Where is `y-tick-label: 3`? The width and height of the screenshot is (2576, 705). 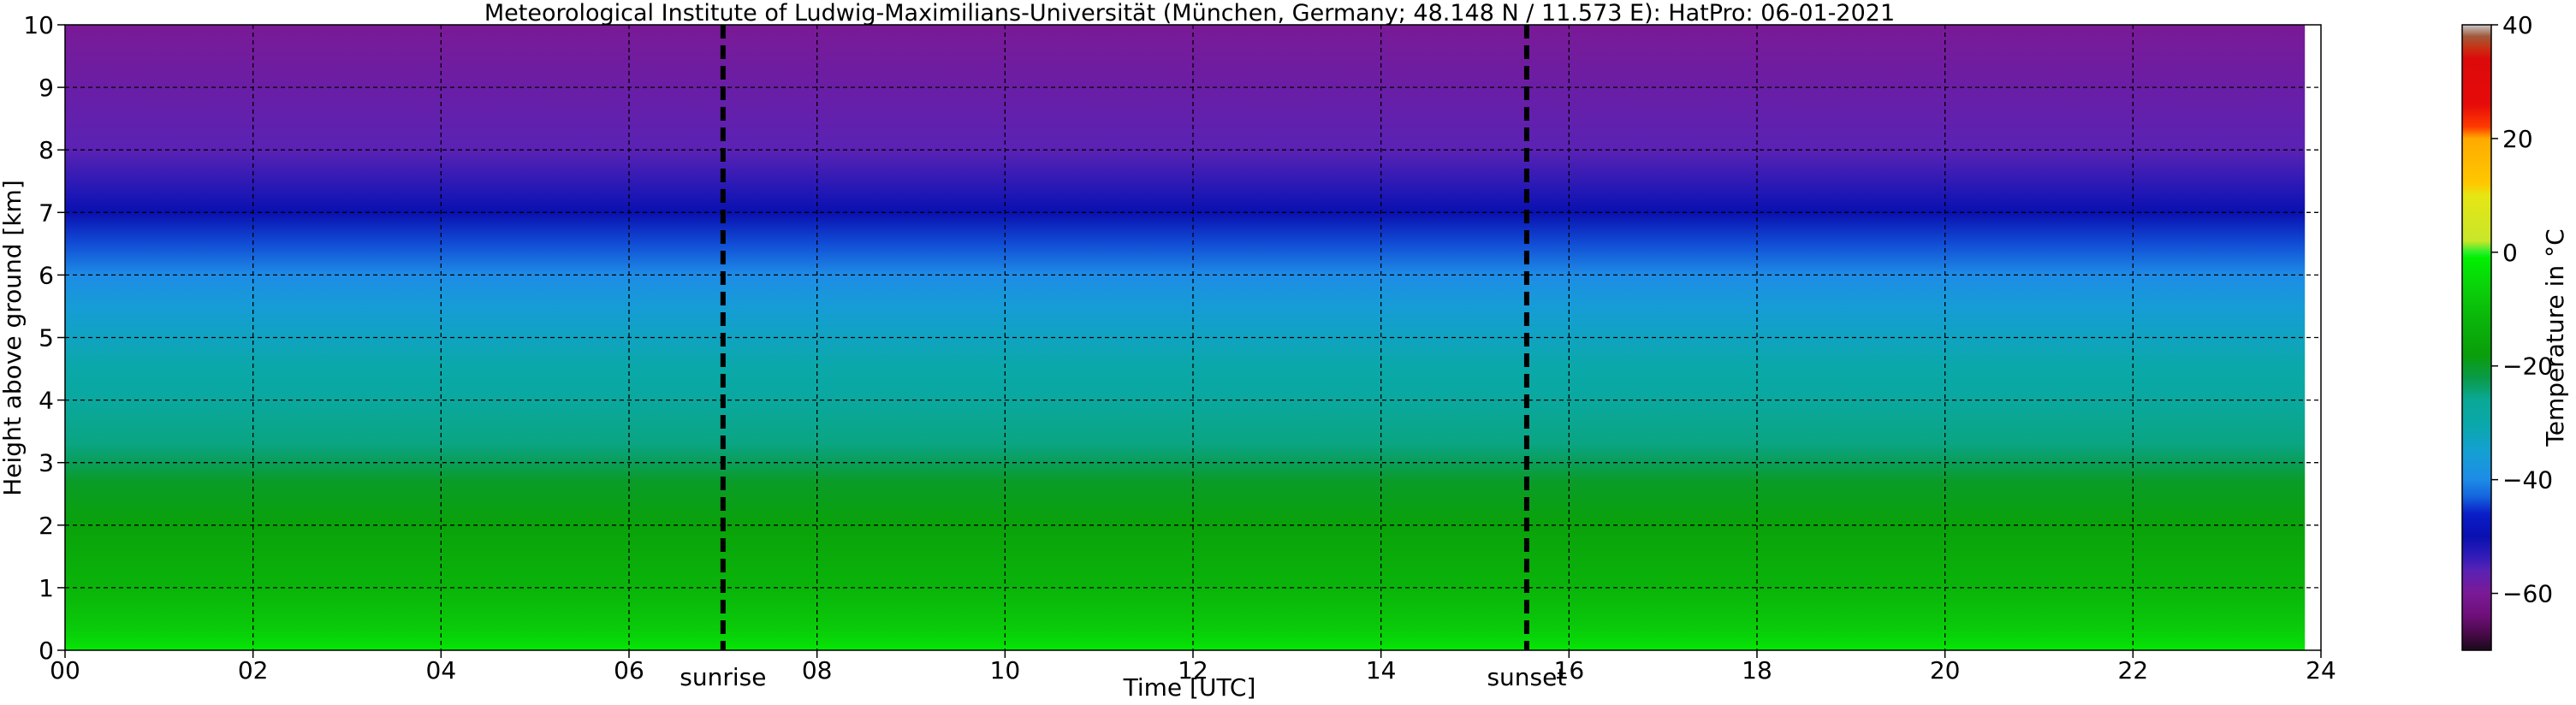
y-tick-label: 3 is located at coordinates (46, 463).